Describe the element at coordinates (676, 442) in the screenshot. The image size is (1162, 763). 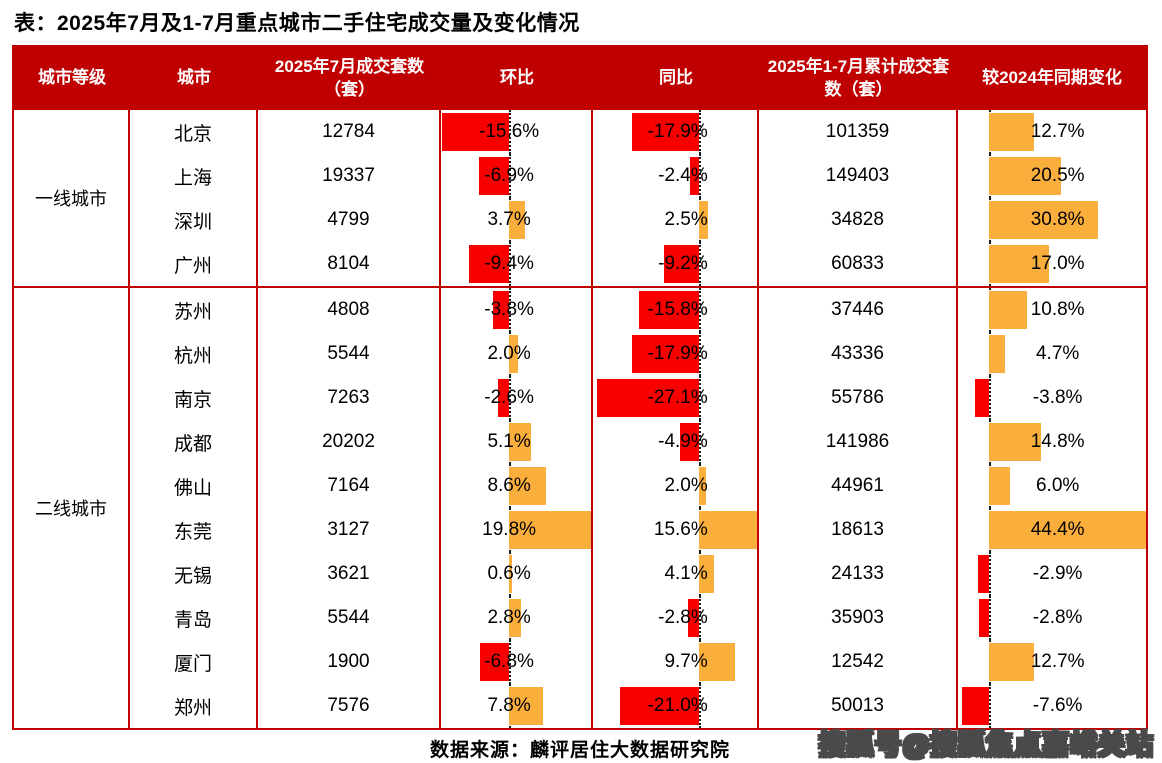
I see `yoy-bar-cell: -4.9%` at that location.